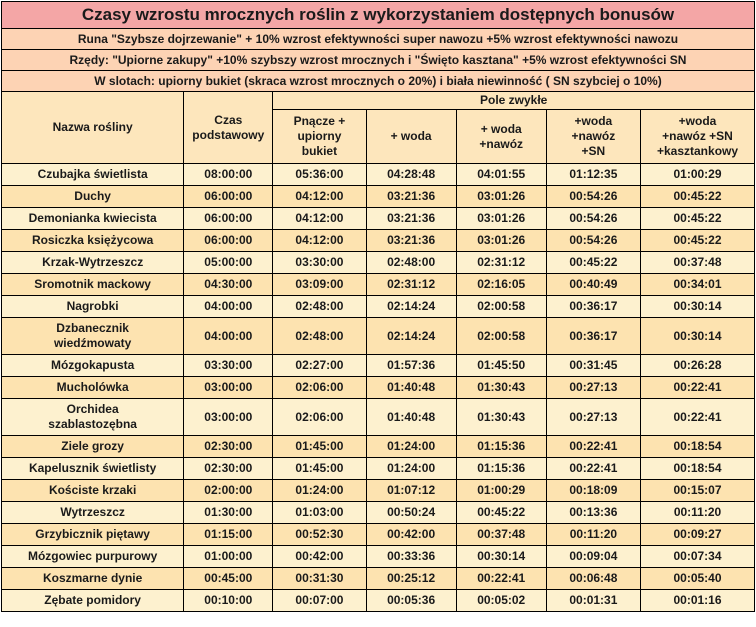 This screenshot has height=627, width=756. What do you see at coordinates (228, 556) in the screenshot?
I see `base-time-cell: 01:00:00` at bounding box center [228, 556].